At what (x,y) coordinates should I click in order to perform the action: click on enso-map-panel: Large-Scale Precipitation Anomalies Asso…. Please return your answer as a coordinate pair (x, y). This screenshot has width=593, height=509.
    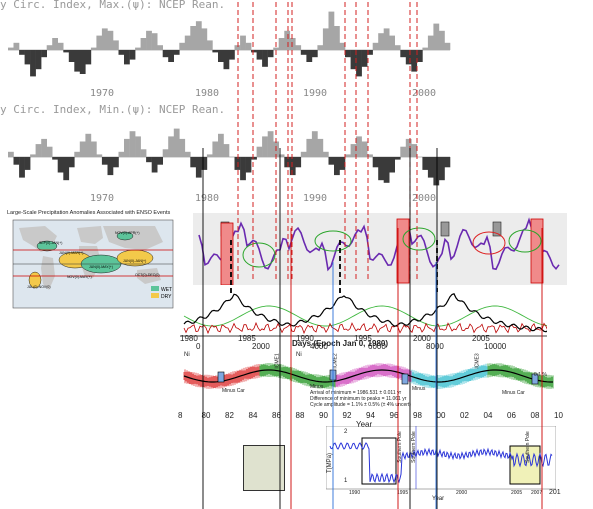
    Looking at the image, I should click on (94, 264).